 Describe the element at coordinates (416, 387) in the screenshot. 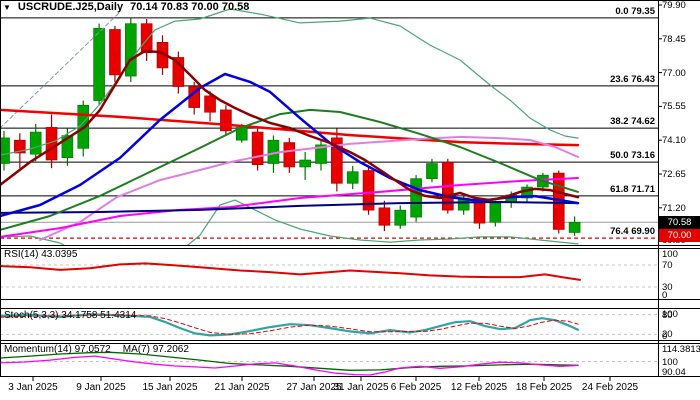

I see `date-tick-label: 6 Feb 2025` at that location.